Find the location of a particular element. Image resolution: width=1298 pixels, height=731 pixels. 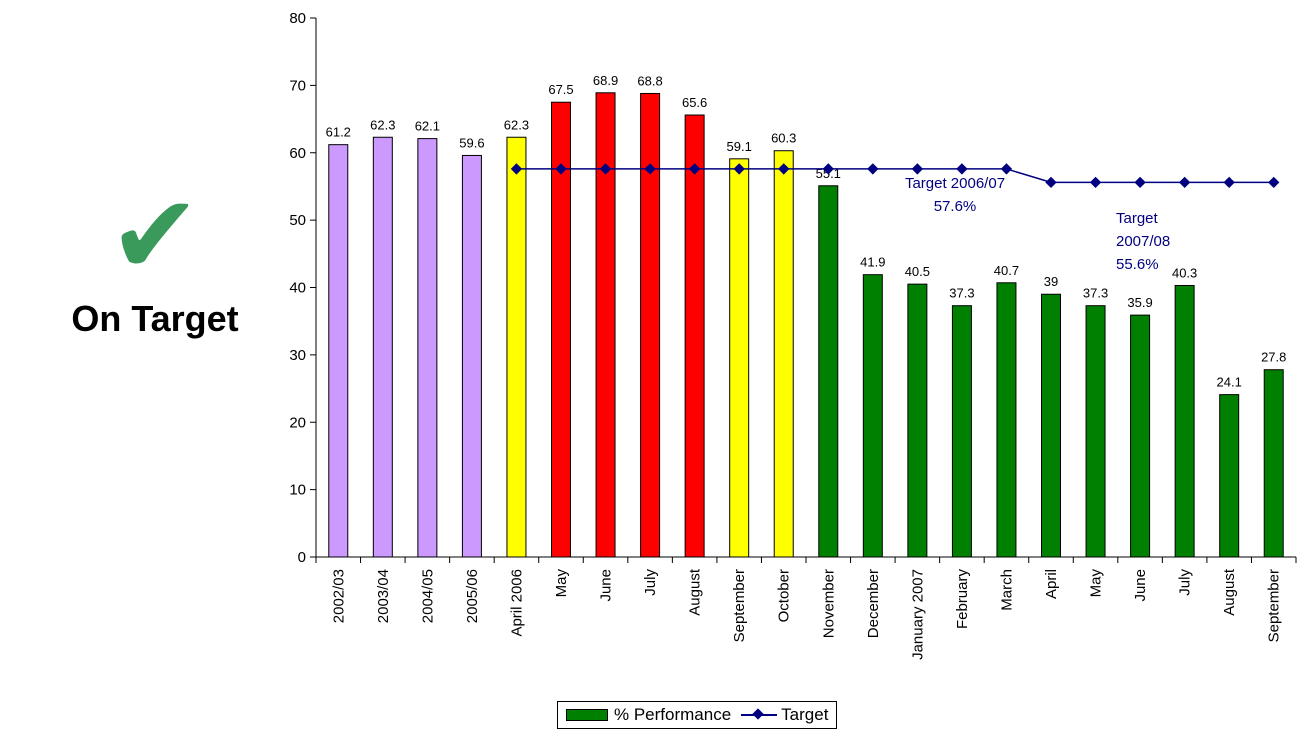

bar-data-label: 60.3 is located at coordinates (783, 138).